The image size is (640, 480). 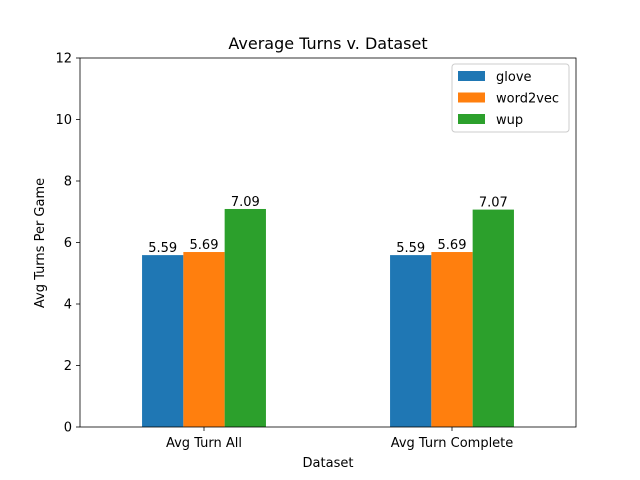 I want to click on x-axis-label: Dataset, so click(x=328, y=463).